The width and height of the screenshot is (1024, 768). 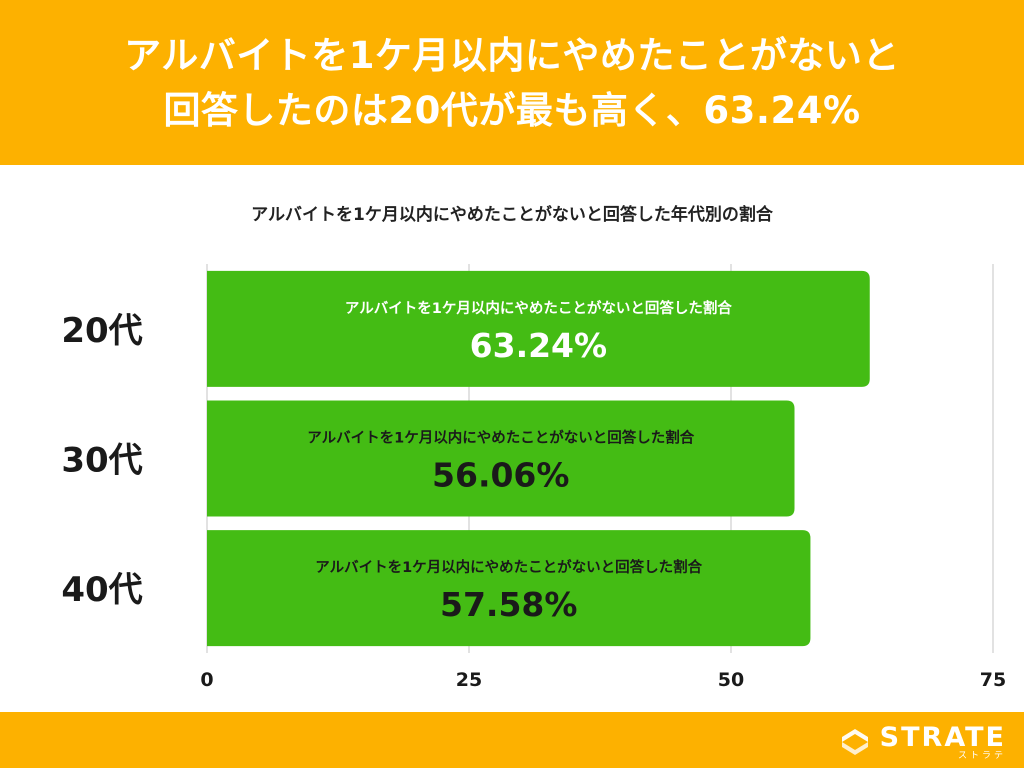 I want to click on bar-value-label: 57.58%, so click(x=508, y=604).